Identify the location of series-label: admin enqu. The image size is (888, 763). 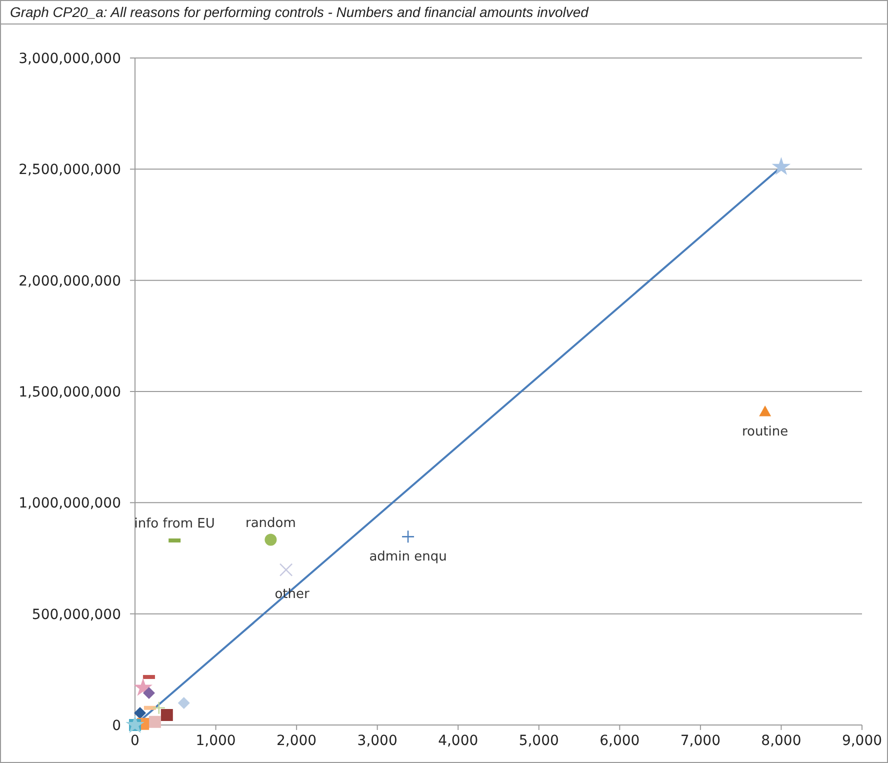
(408, 557).